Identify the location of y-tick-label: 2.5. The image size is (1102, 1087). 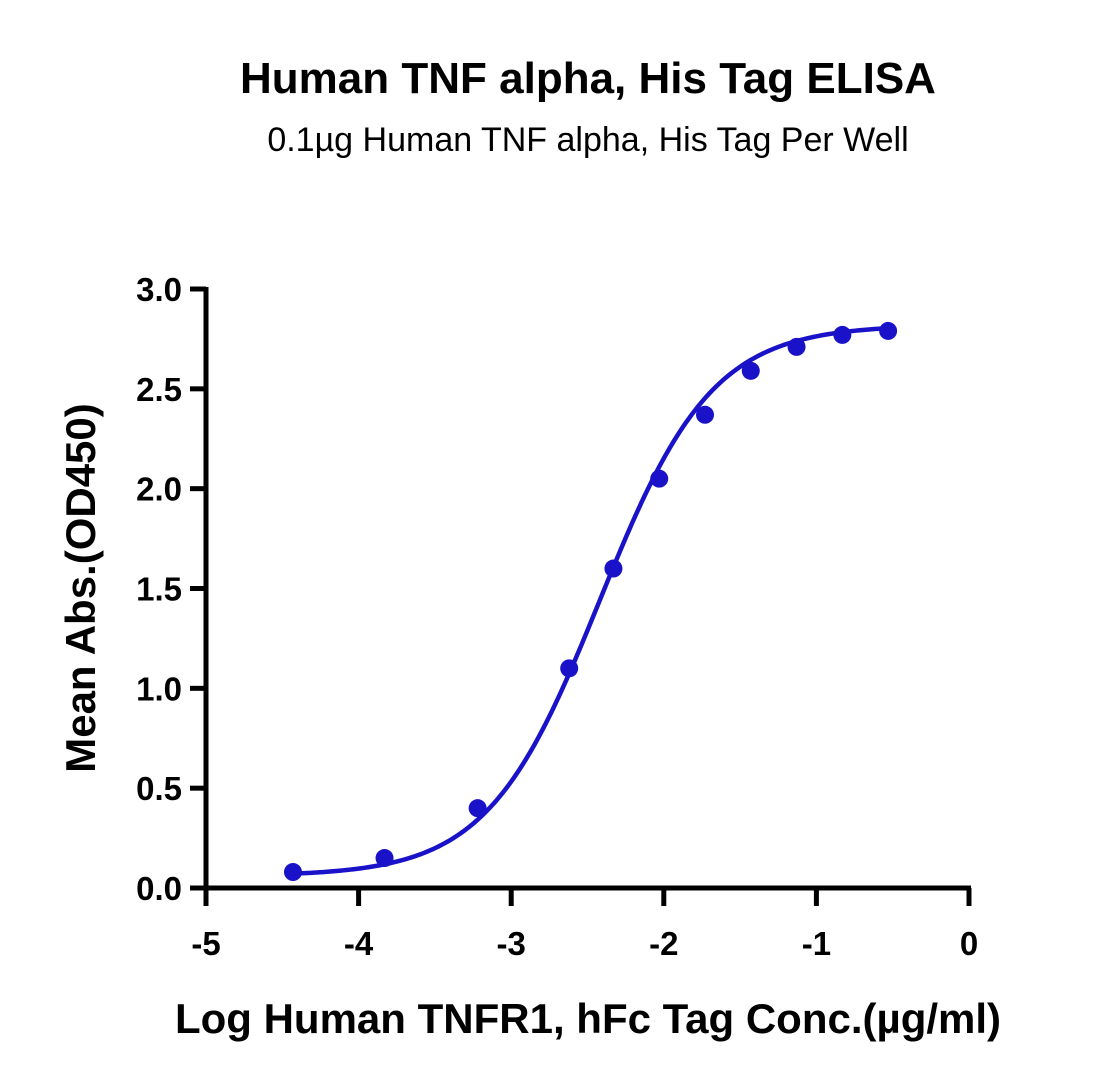
(159, 389).